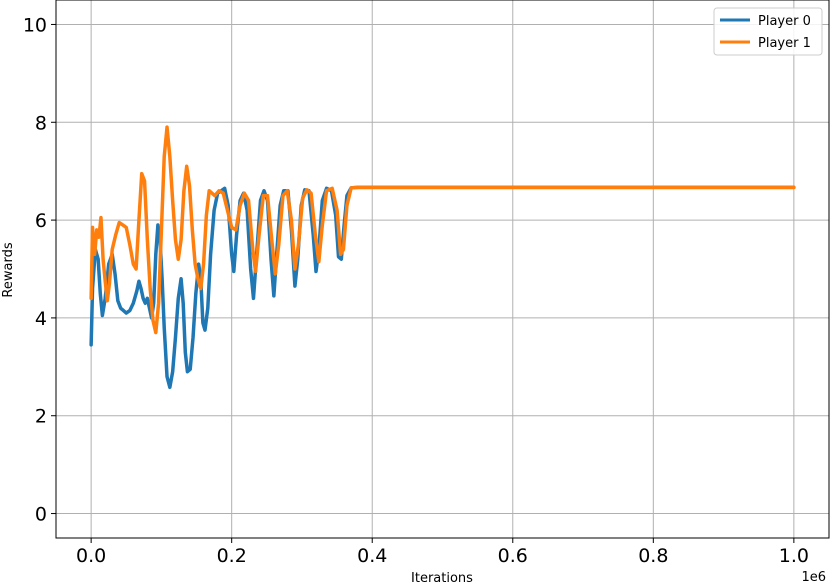 The image size is (831, 588). Describe the element at coordinates (813, 577) in the screenshot. I see `x-axis-offset-label: 1e6` at that location.